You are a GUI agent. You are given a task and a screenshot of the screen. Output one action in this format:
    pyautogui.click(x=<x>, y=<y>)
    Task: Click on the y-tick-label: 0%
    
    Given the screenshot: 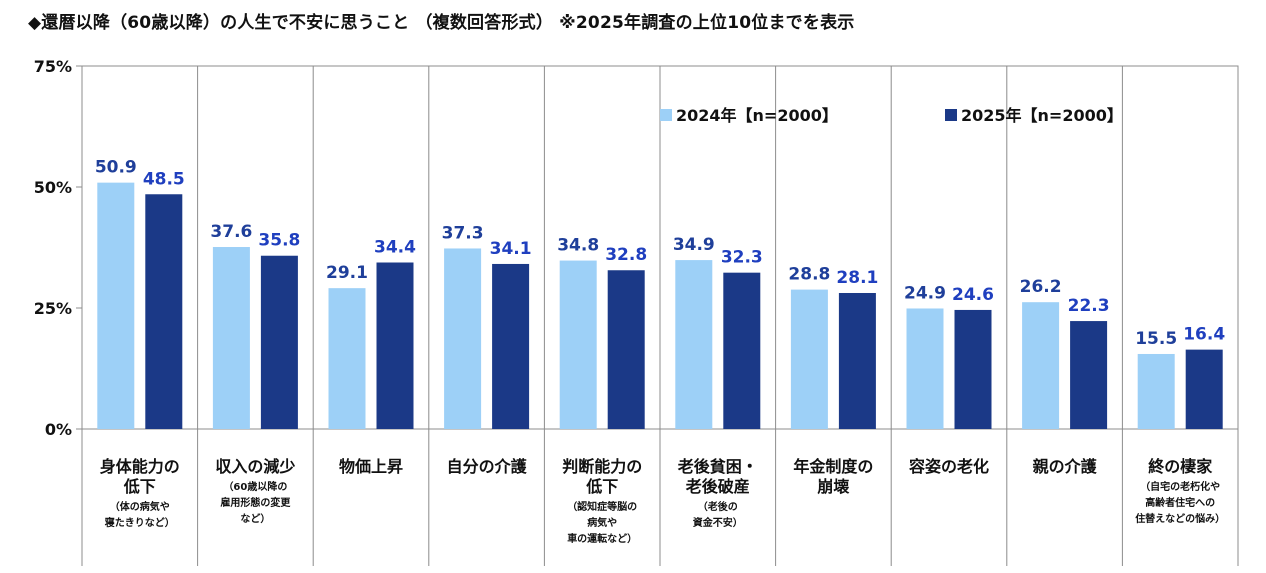 What is the action you would take?
    pyautogui.click(x=58, y=429)
    